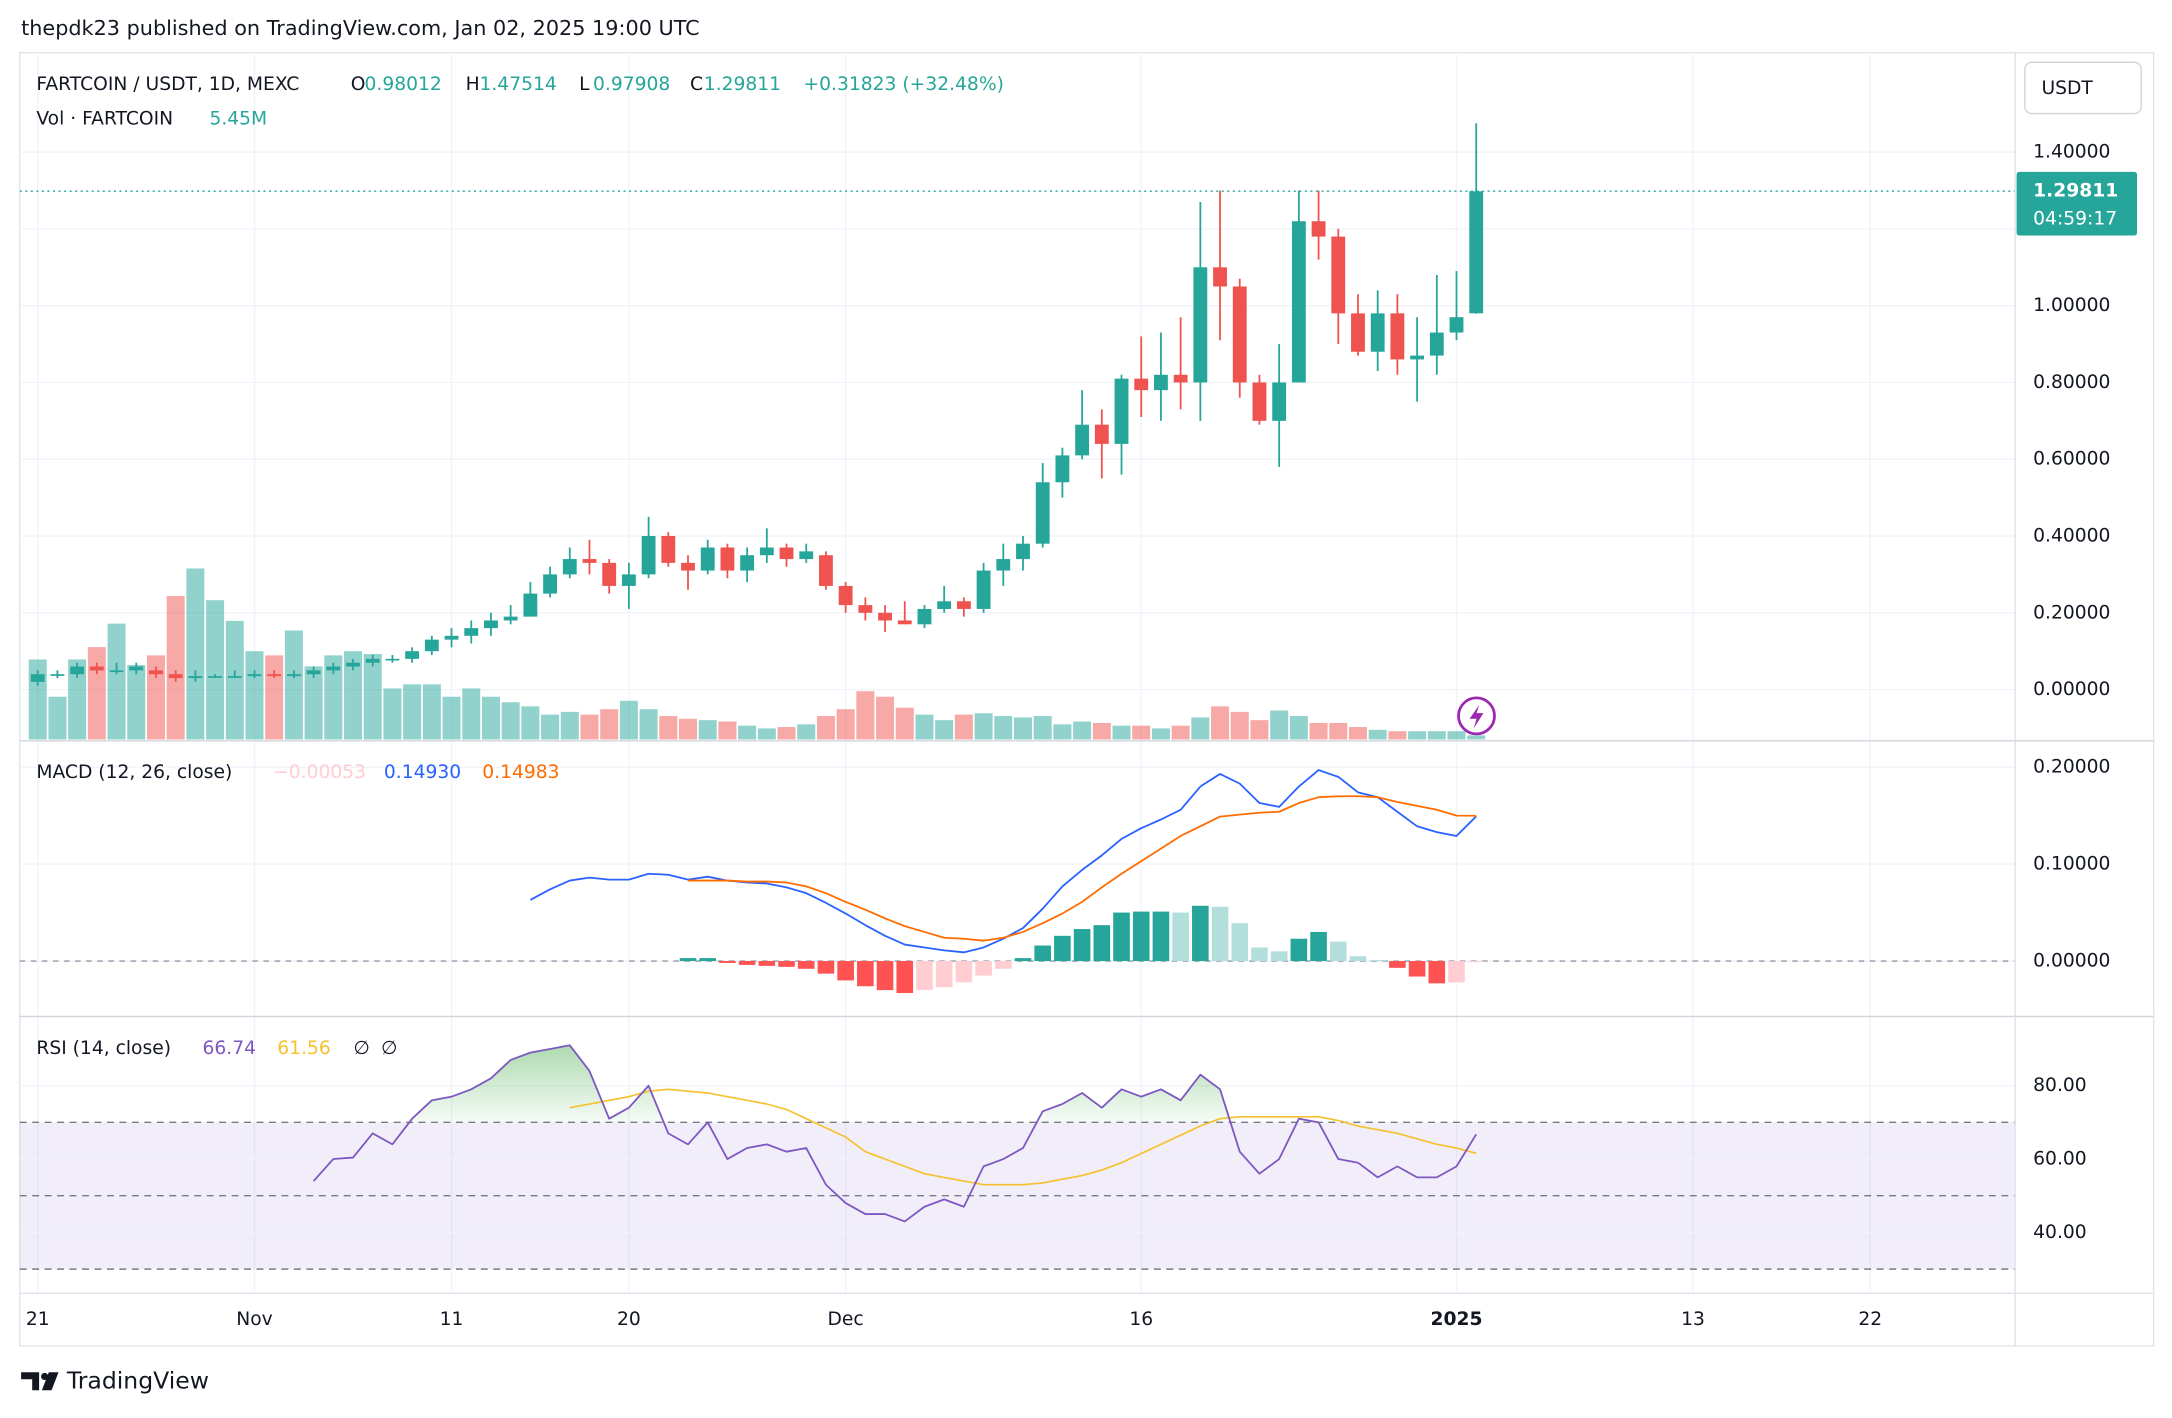 The image size is (2172, 1418). I want to click on currency-button, so click(2083, 88).